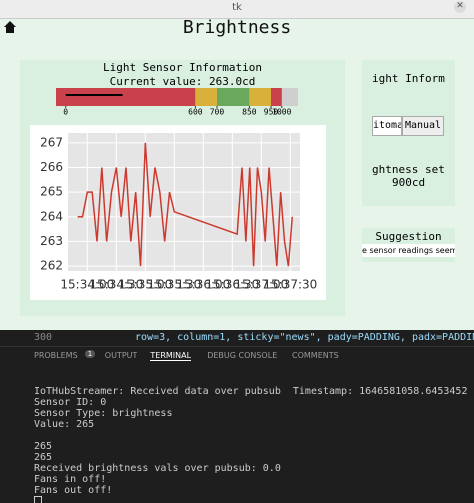 The width and height of the screenshot is (474, 503). What do you see at coordinates (103, 413) in the screenshot?
I see `terminal-line: Sensor Type: brightness` at bounding box center [103, 413].